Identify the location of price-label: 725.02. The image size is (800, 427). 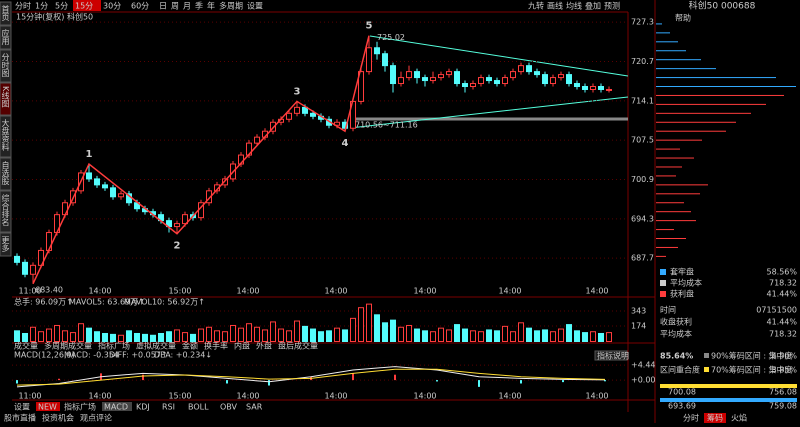
(391, 37).